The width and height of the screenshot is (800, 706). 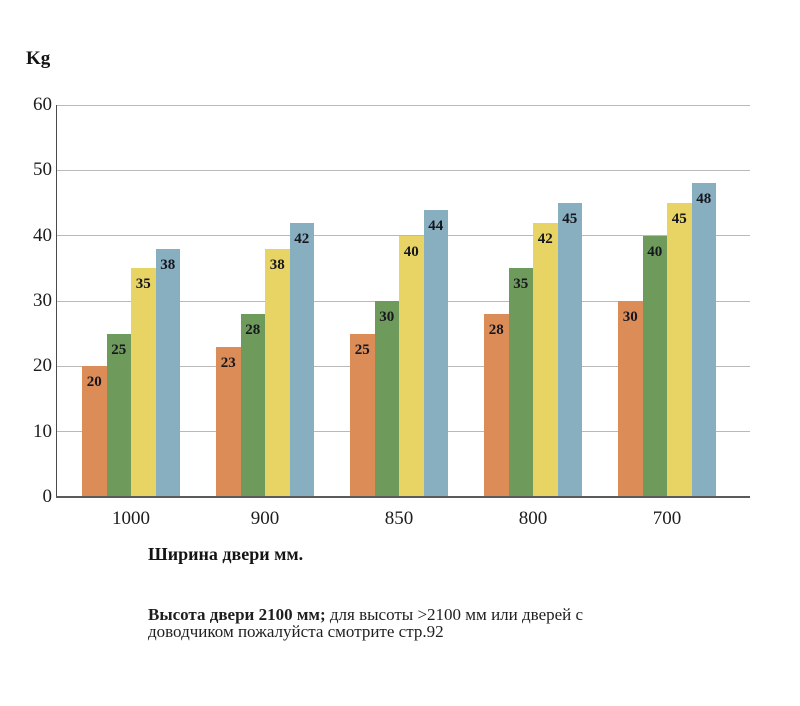 What do you see at coordinates (42, 170) in the screenshot?
I see `y-tick-label-50: 50` at bounding box center [42, 170].